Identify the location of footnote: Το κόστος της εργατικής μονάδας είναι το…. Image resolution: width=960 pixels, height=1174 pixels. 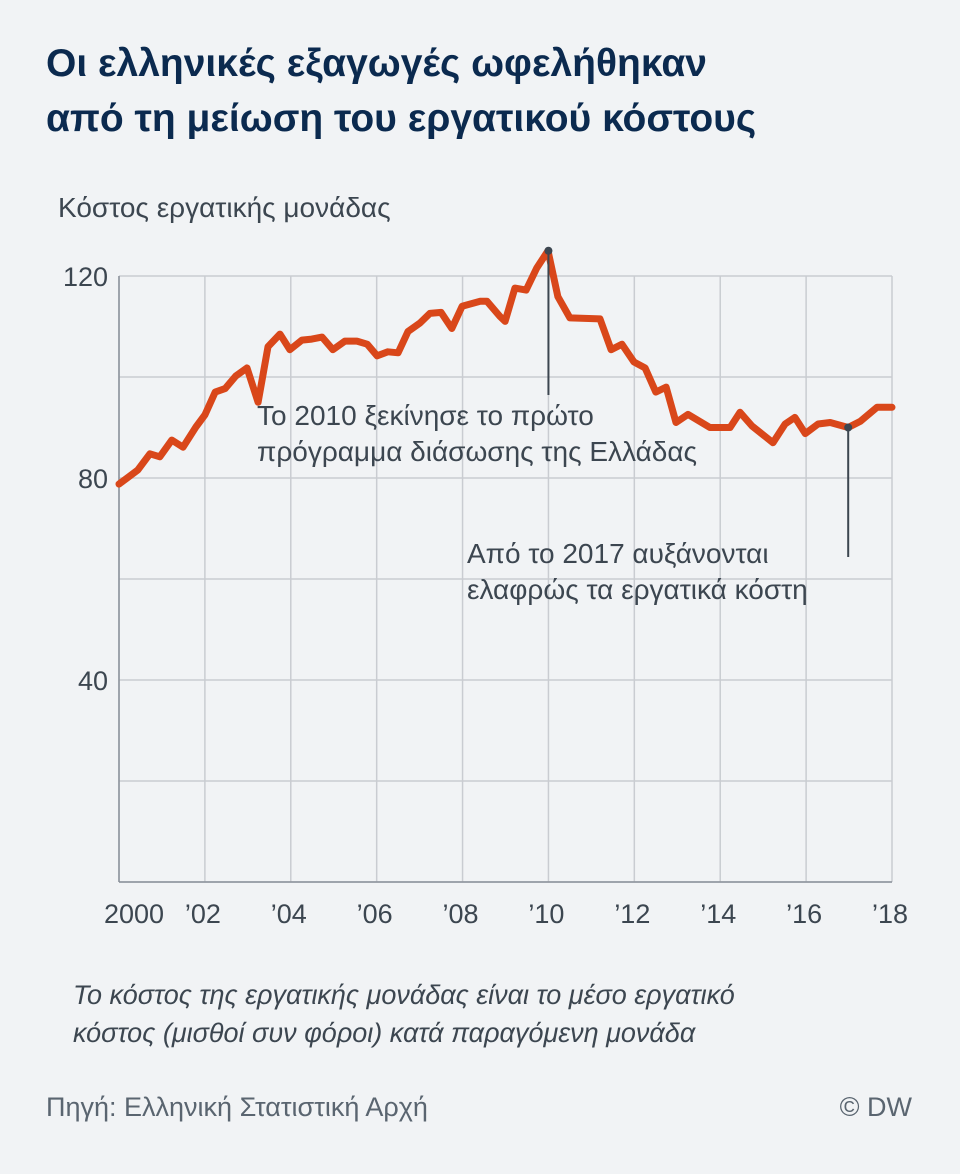
(404, 1014).